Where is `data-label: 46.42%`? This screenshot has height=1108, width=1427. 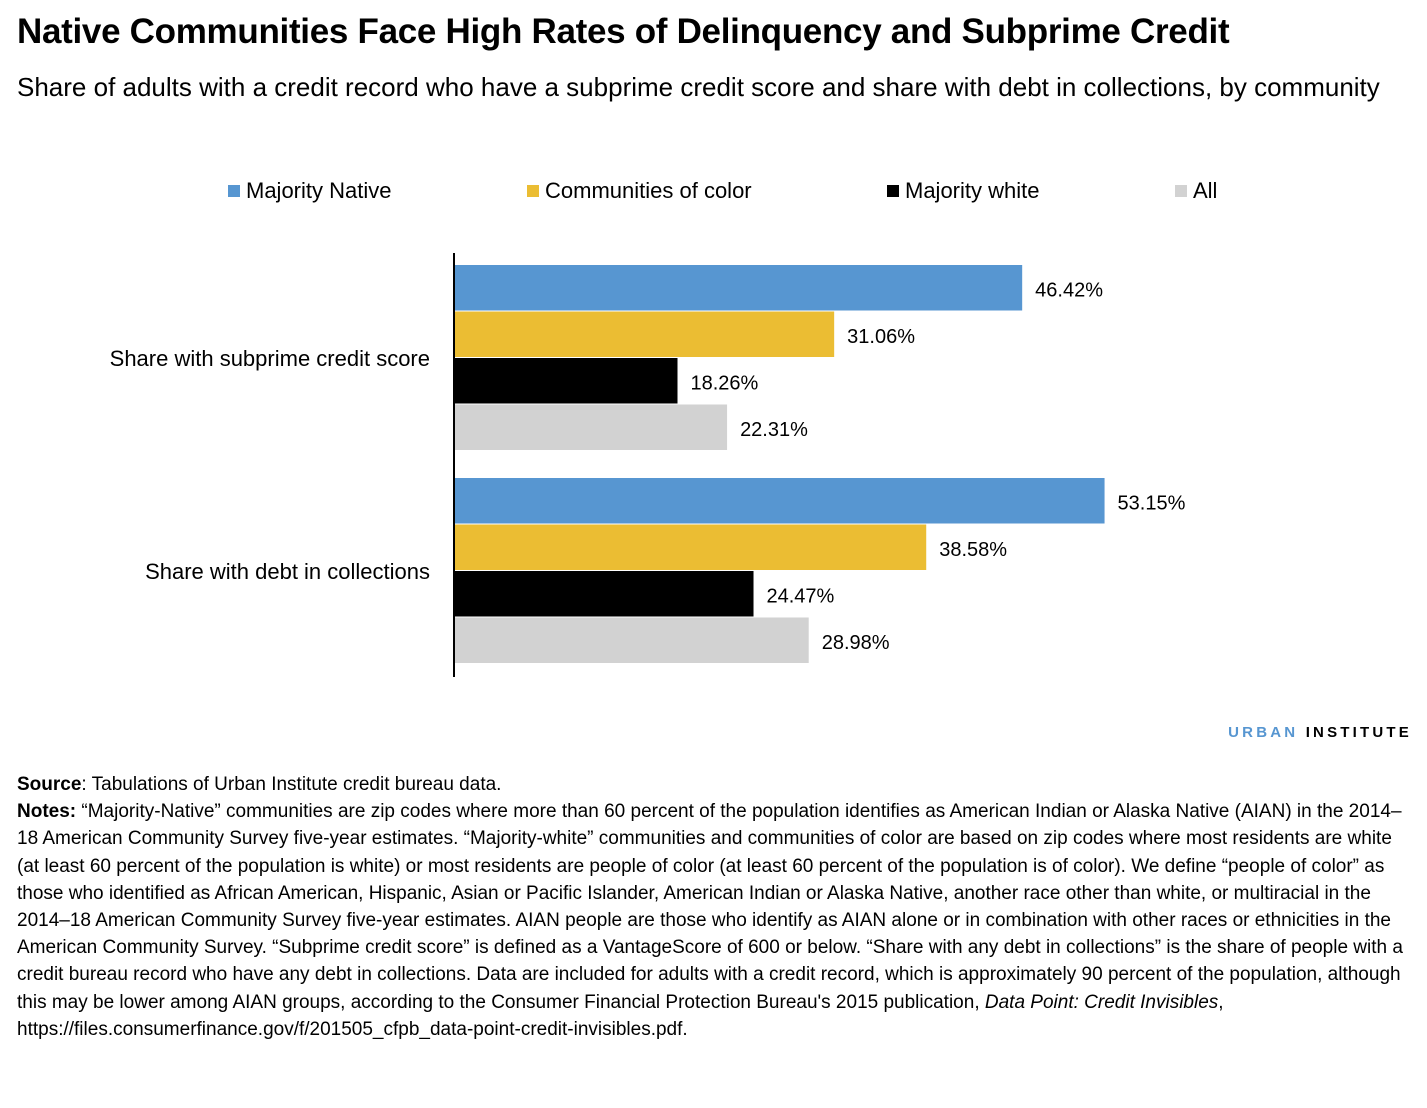
data-label: 46.42% is located at coordinates (1069, 290).